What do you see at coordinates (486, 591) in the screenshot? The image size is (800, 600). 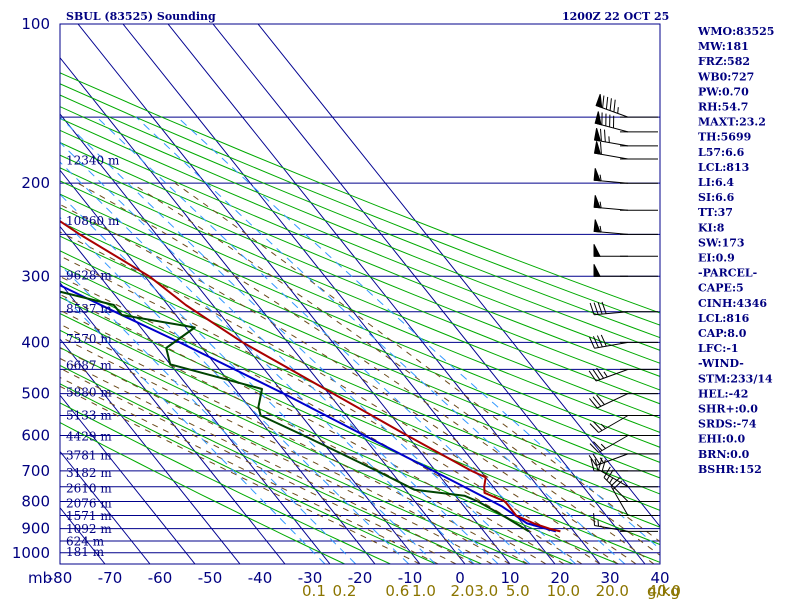 I see `mixing-ratio-tick-label: 3.0` at bounding box center [486, 591].